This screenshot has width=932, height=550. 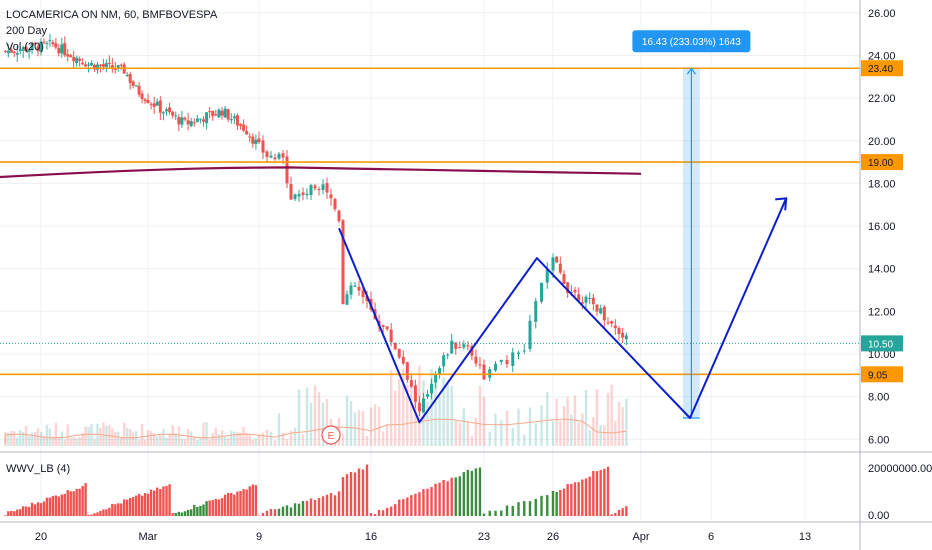 I want to click on price-badge-label: 9.05, so click(x=878, y=375).